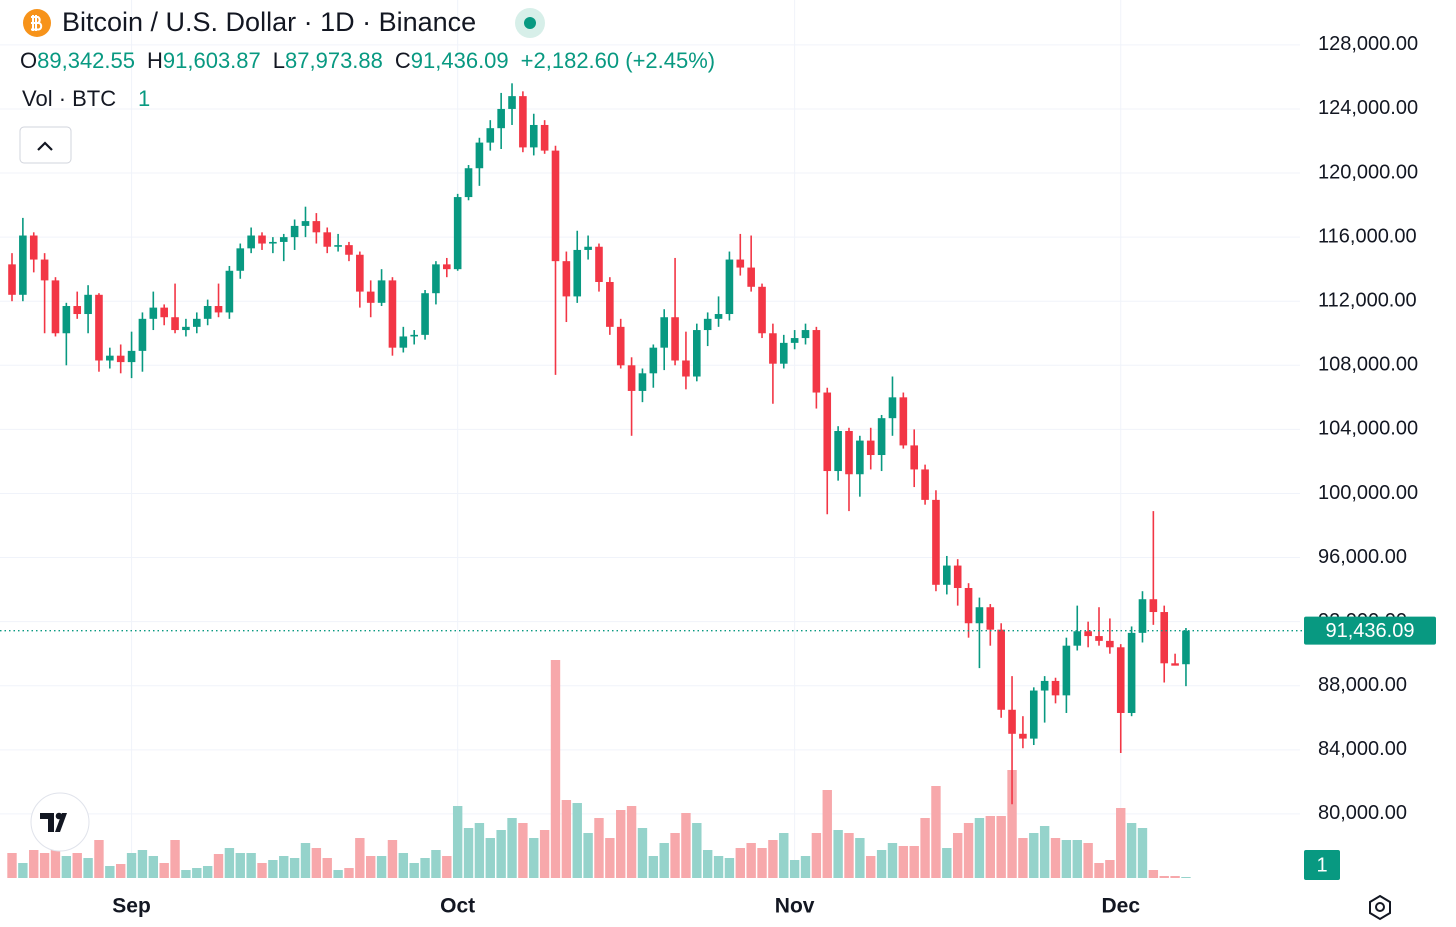 The height and width of the screenshot is (927, 1456). I want to click on x-tick-label: Dec, so click(1120, 906).